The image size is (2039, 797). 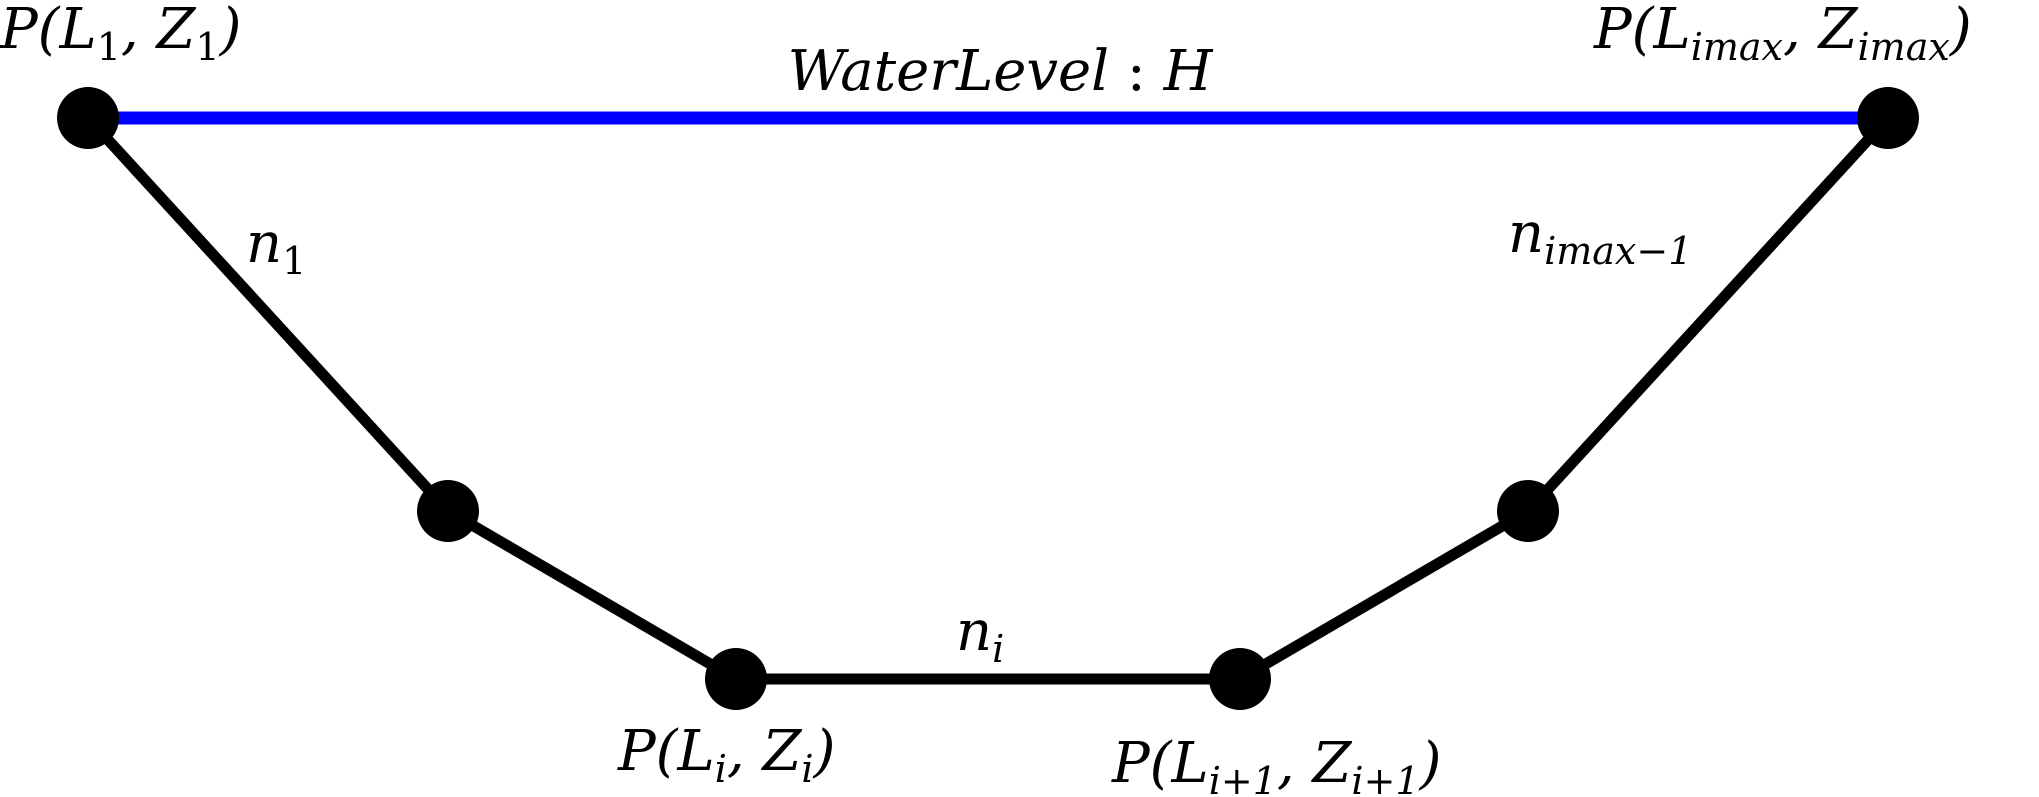 What do you see at coordinates (1600, 237) in the screenshot?
I see `segment-label-nmax: nimax−1` at bounding box center [1600, 237].